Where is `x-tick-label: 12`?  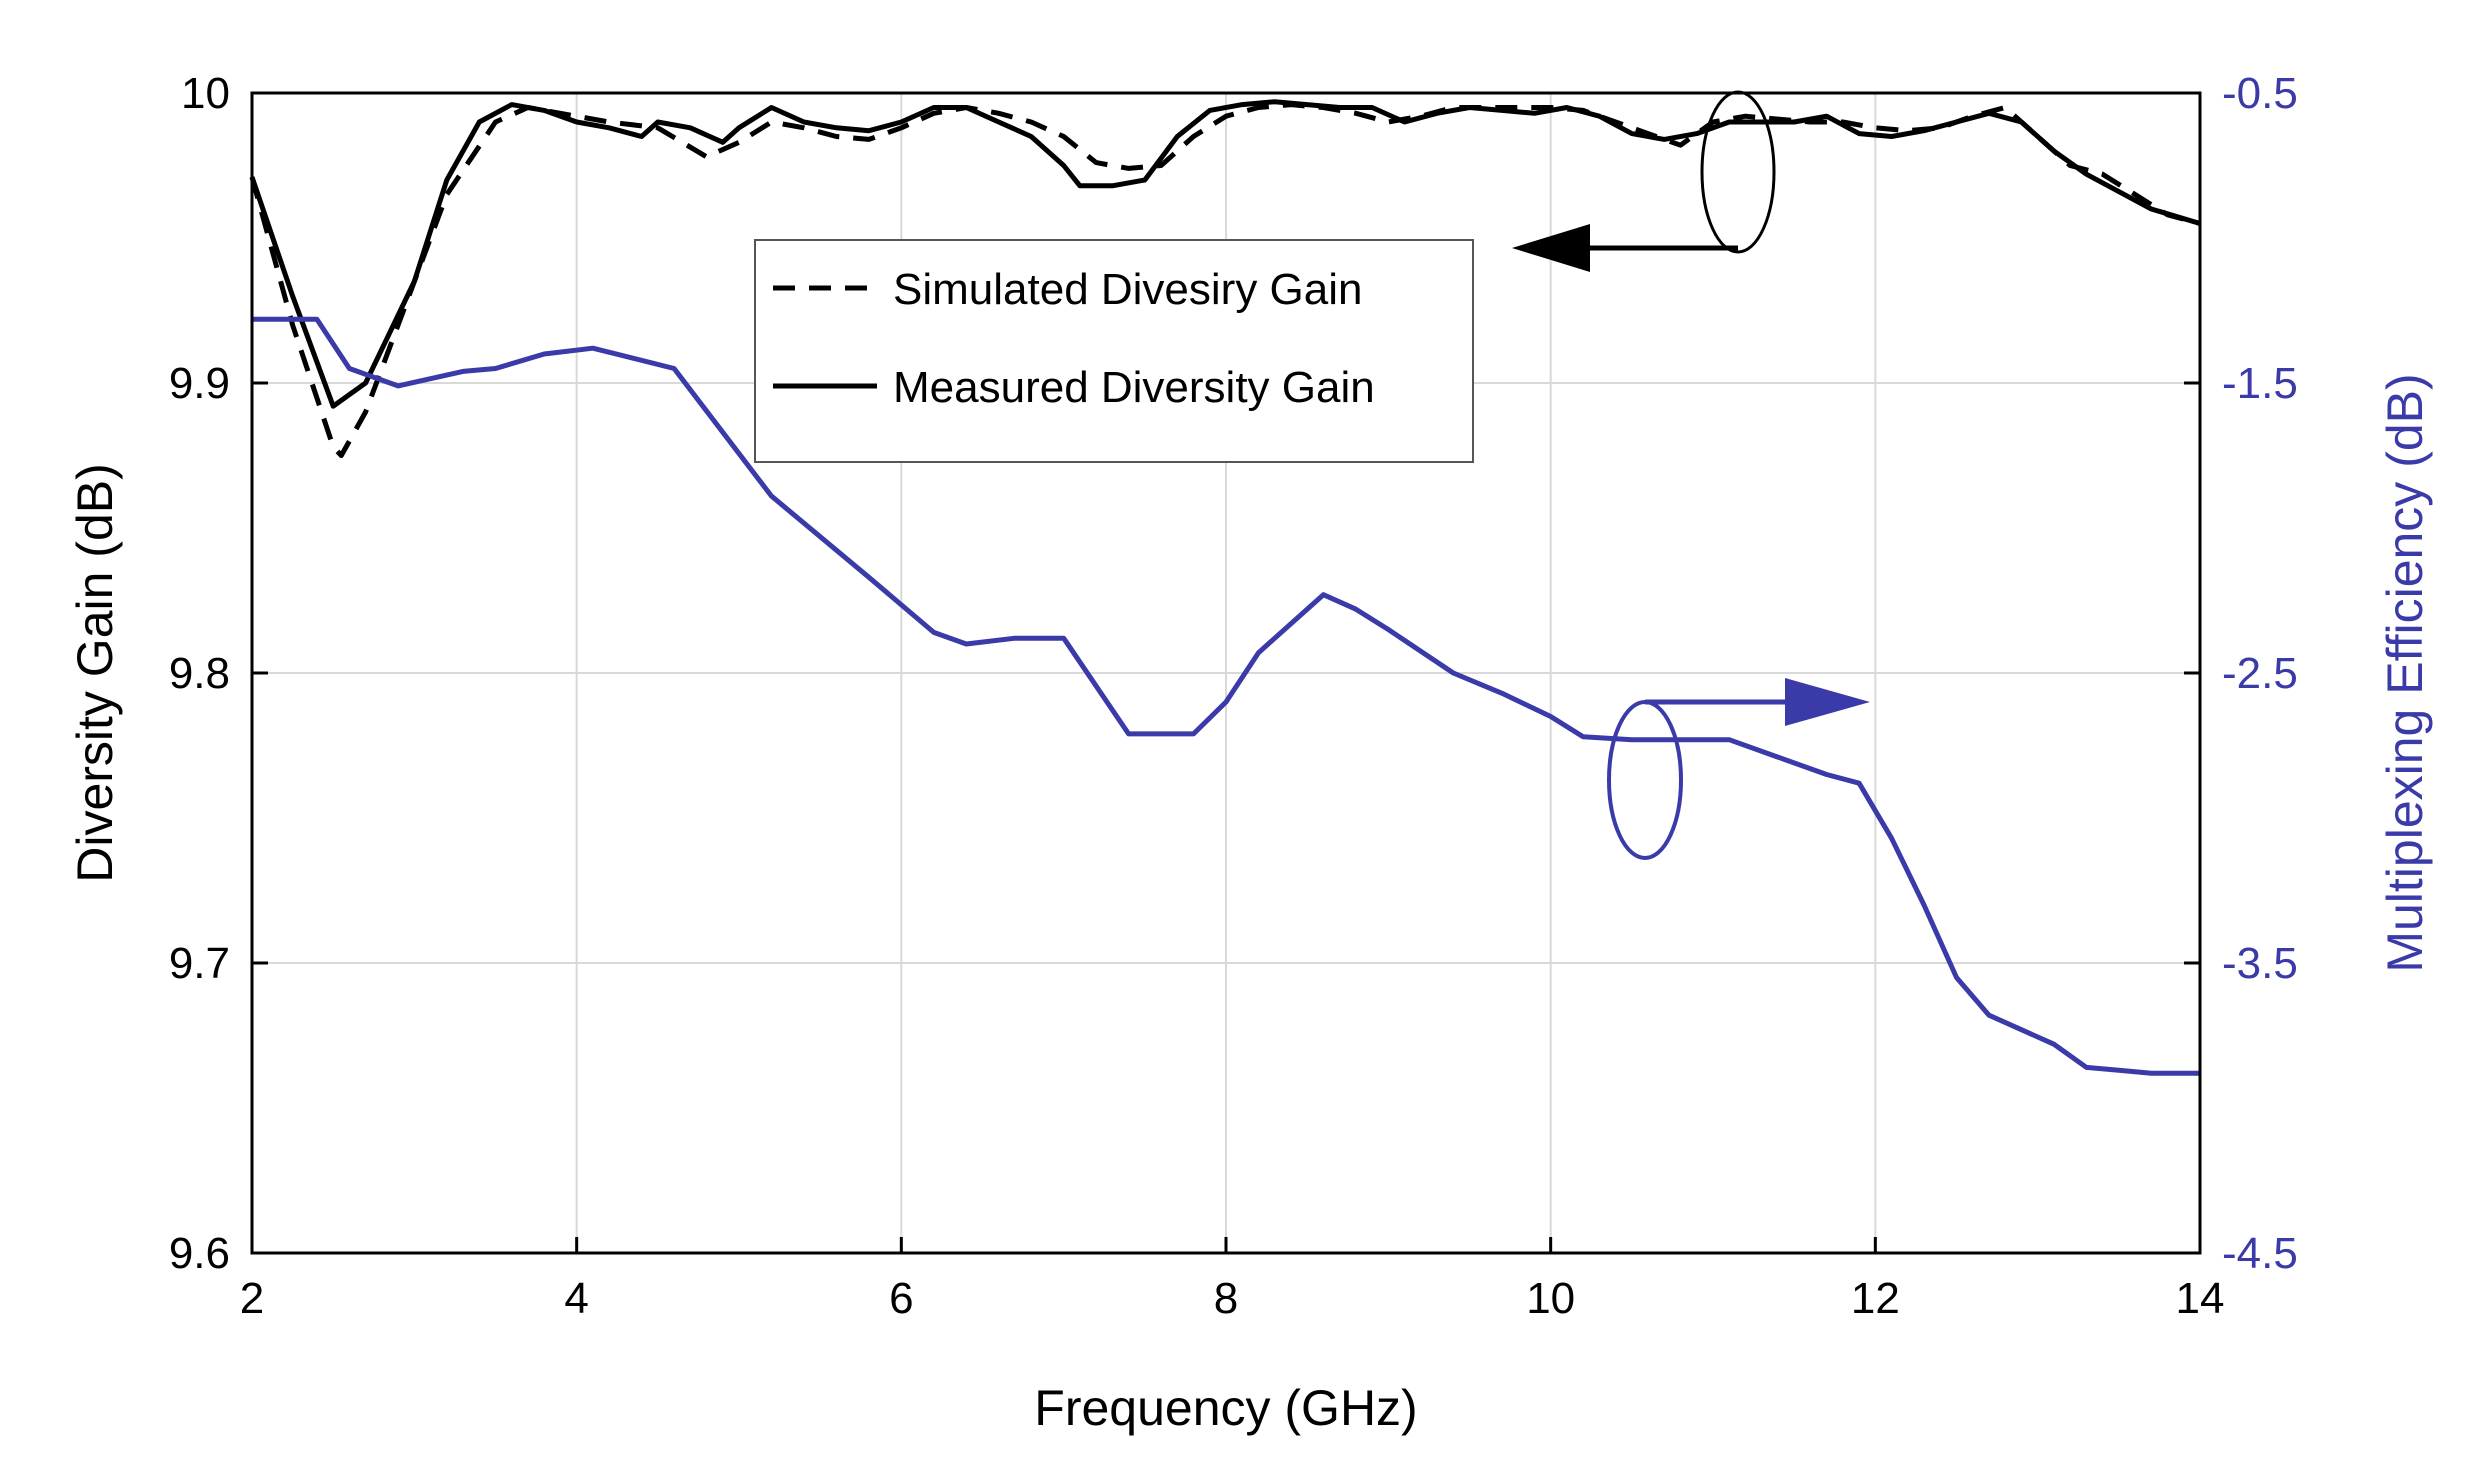
x-tick-label: 12 is located at coordinates (1875, 1298).